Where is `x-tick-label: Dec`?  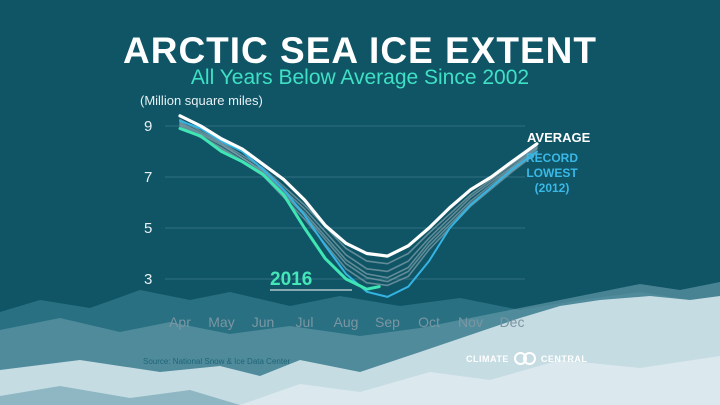 x-tick-label: Dec is located at coordinates (512, 322).